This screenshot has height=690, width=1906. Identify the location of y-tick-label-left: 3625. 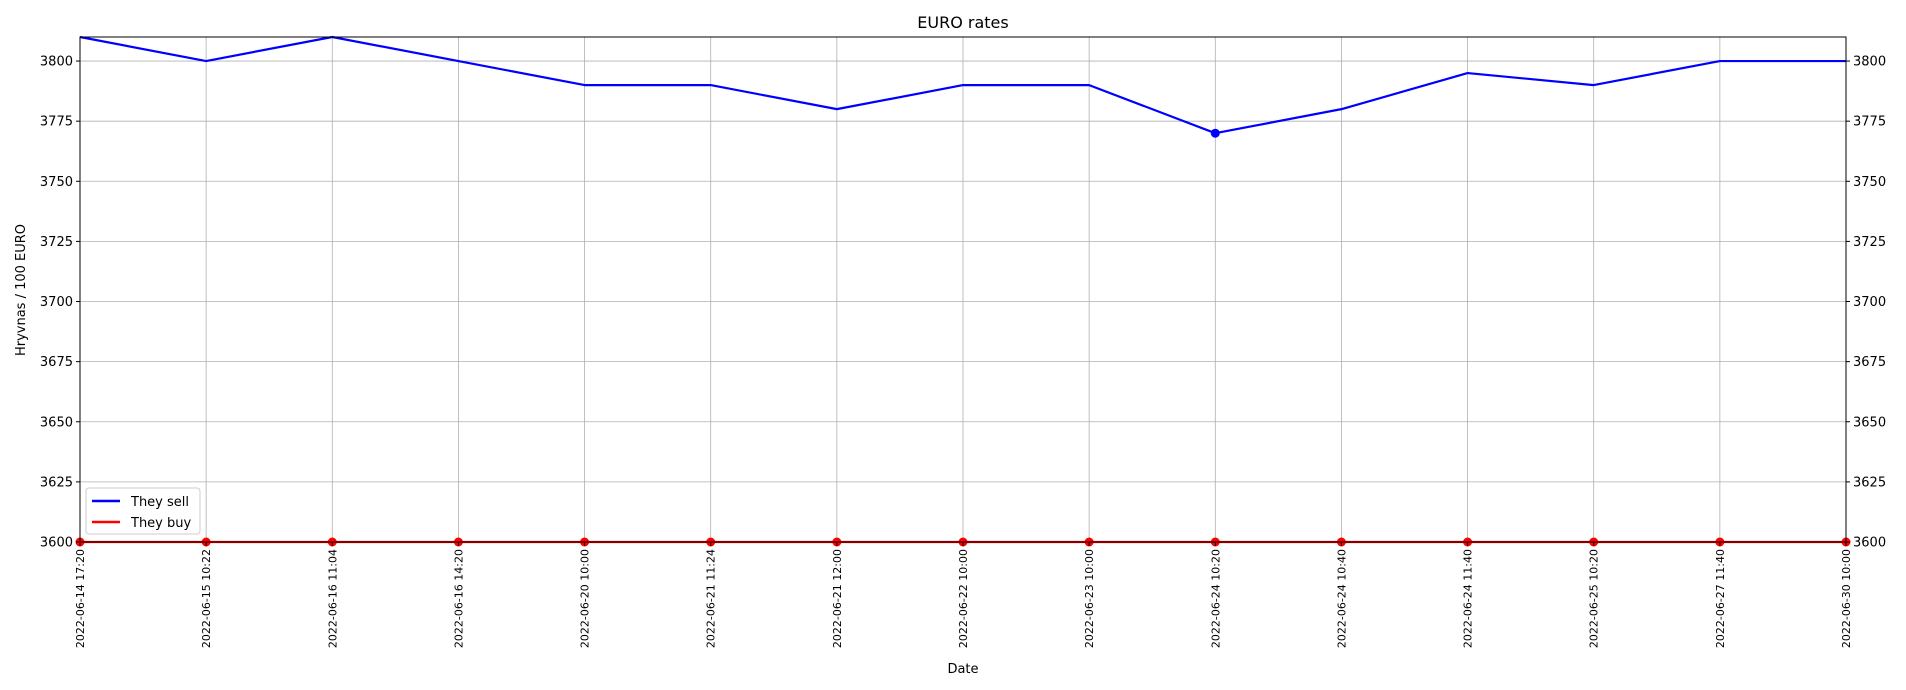
(56, 482).